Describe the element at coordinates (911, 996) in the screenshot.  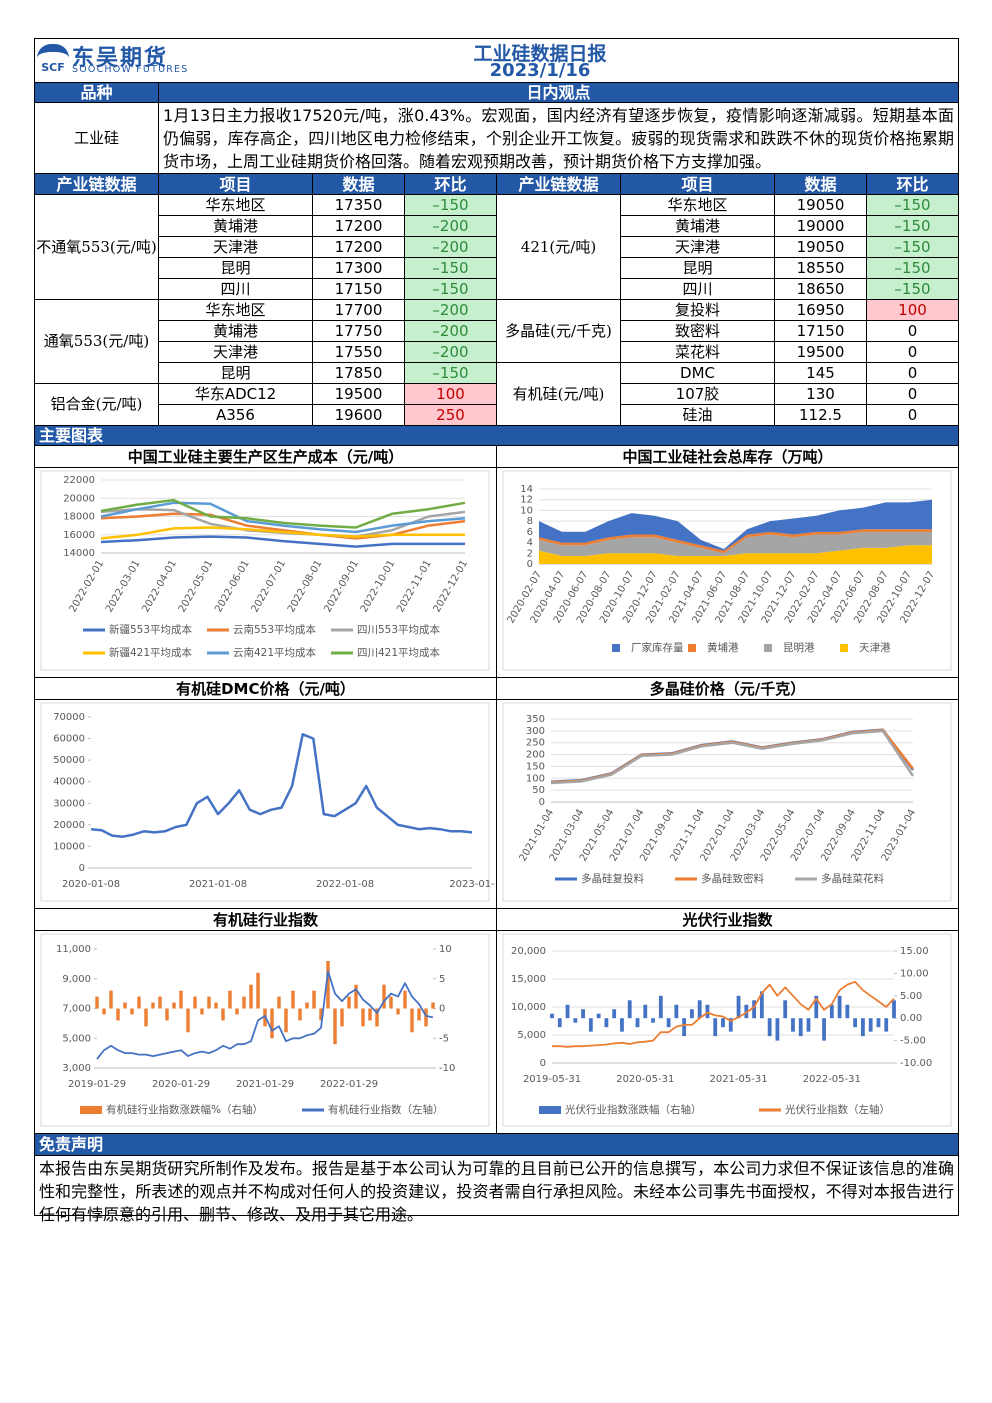
I see `y-tick-label: 5.00` at that location.